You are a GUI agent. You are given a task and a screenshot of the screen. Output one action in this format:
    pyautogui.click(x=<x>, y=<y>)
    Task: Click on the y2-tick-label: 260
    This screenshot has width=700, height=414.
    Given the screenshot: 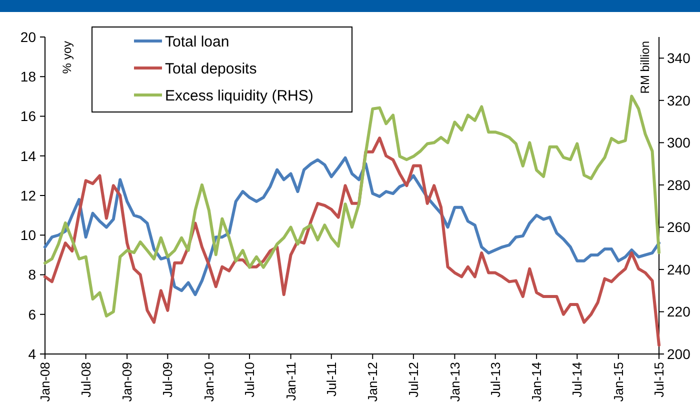 What is the action you would take?
    pyautogui.click(x=679, y=227)
    